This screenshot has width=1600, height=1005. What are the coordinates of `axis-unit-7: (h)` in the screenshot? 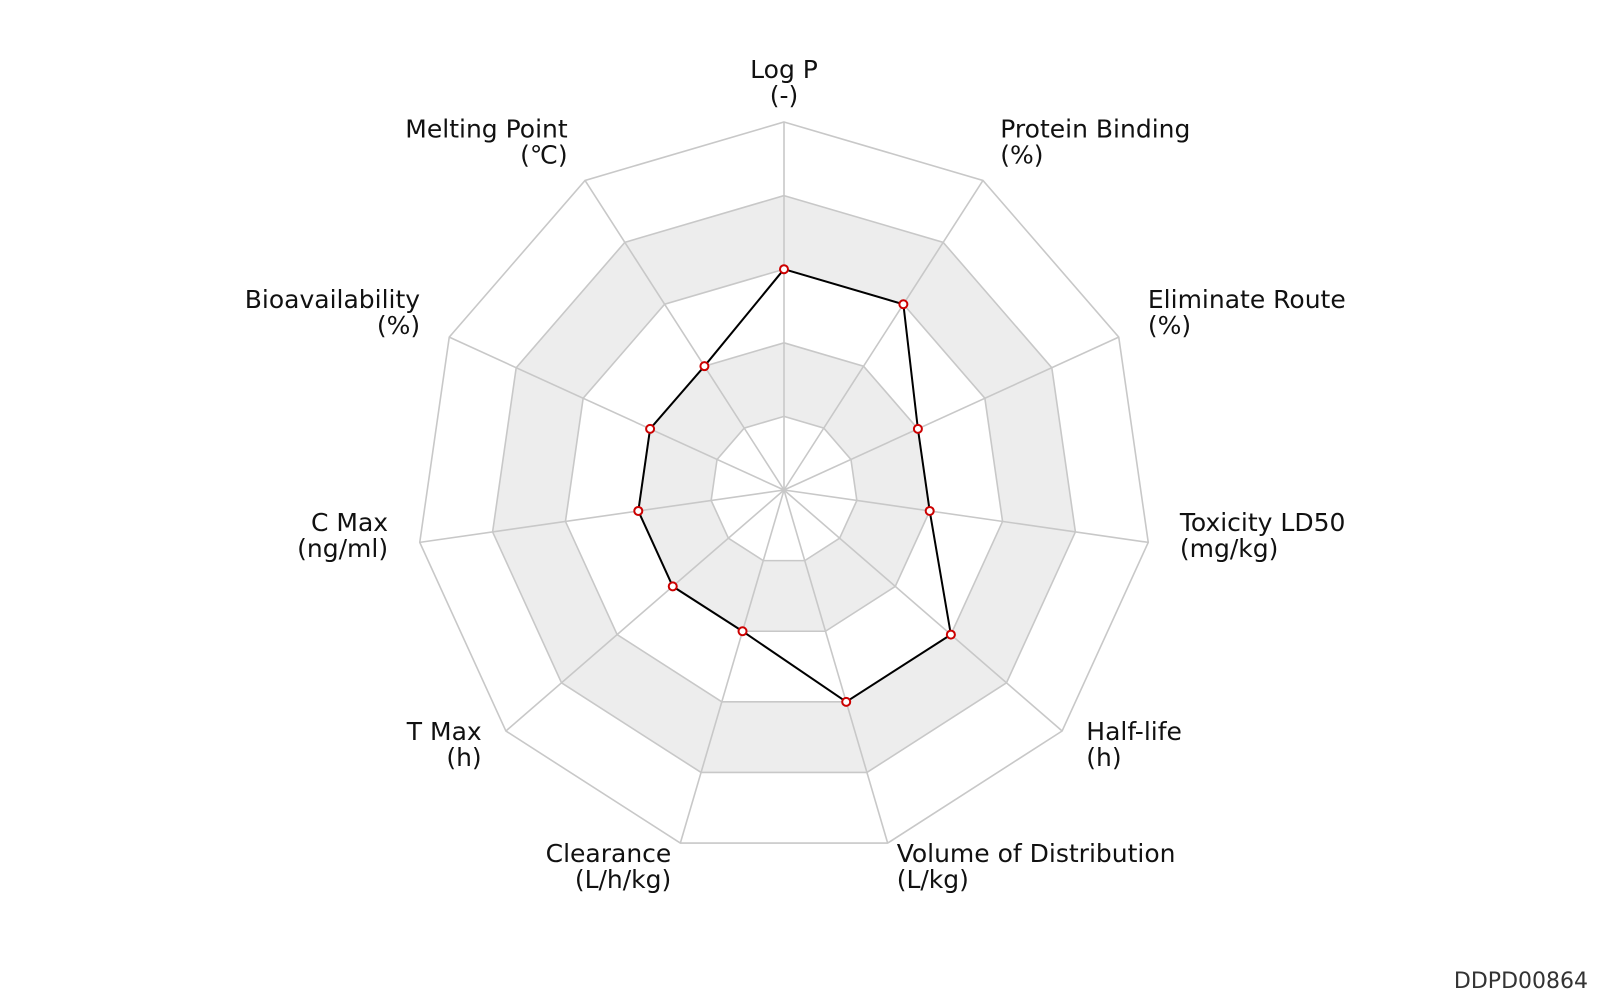 It's located at (463, 757).